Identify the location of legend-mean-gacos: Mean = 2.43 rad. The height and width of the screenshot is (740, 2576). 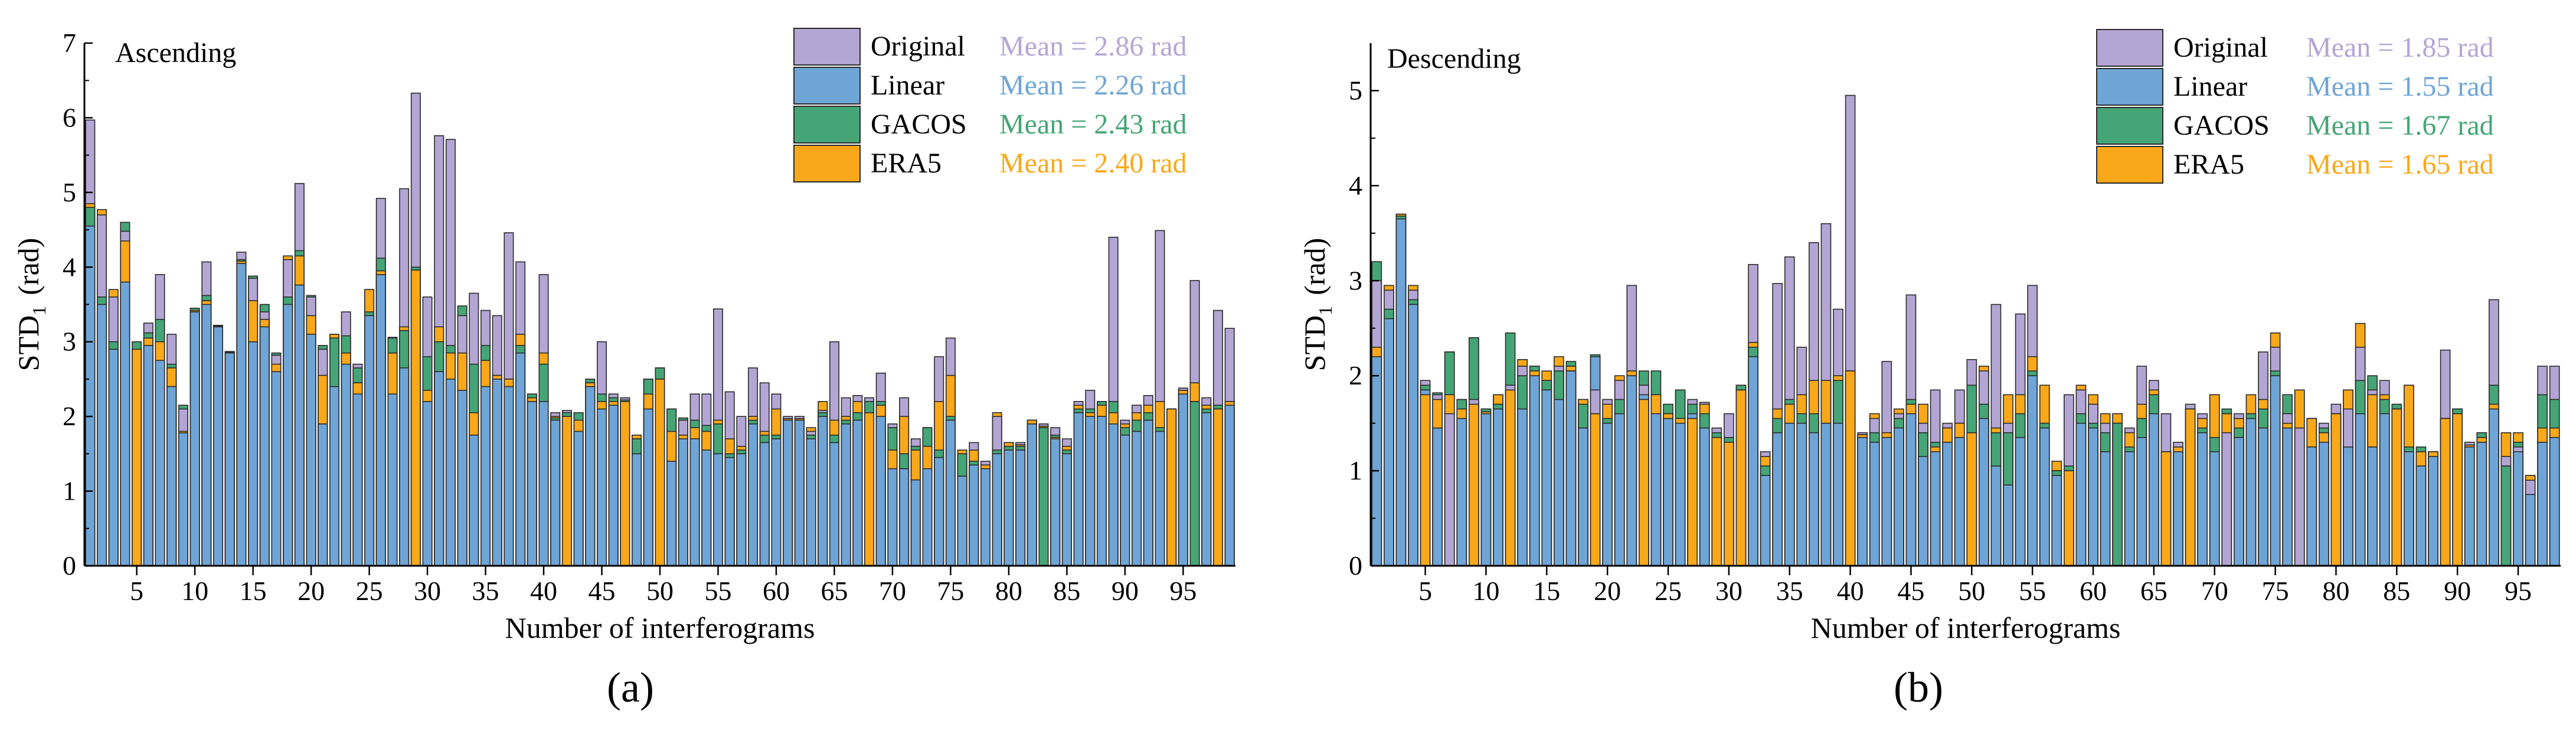
(1093, 124).